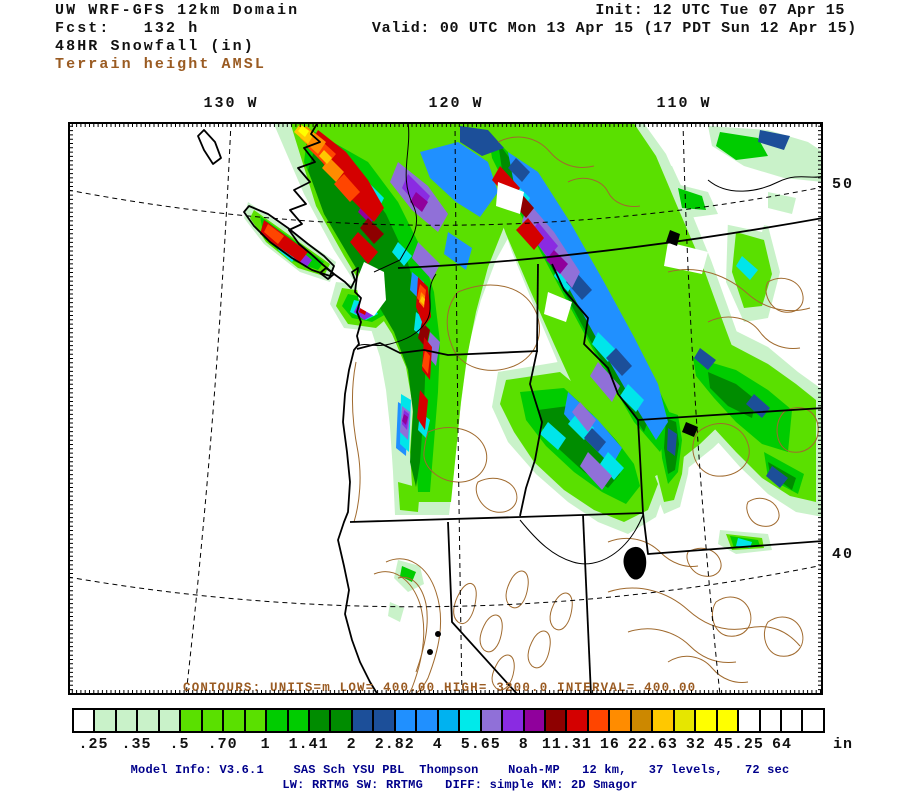 The height and width of the screenshot is (800, 900). What do you see at coordinates (587, 604) in the screenshot?
I see `nv-ut-border` at bounding box center [587, 604].